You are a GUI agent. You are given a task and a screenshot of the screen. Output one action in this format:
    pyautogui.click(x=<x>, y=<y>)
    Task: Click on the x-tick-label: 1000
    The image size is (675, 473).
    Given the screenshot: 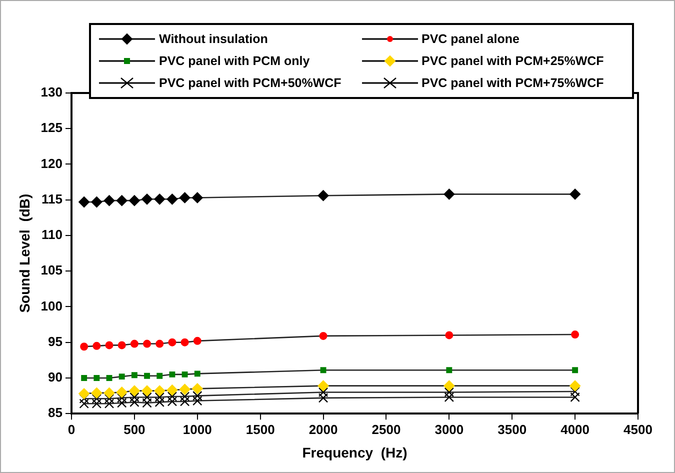 What is the action you would take?
    pyautogui.click(x=197, y=429)
    